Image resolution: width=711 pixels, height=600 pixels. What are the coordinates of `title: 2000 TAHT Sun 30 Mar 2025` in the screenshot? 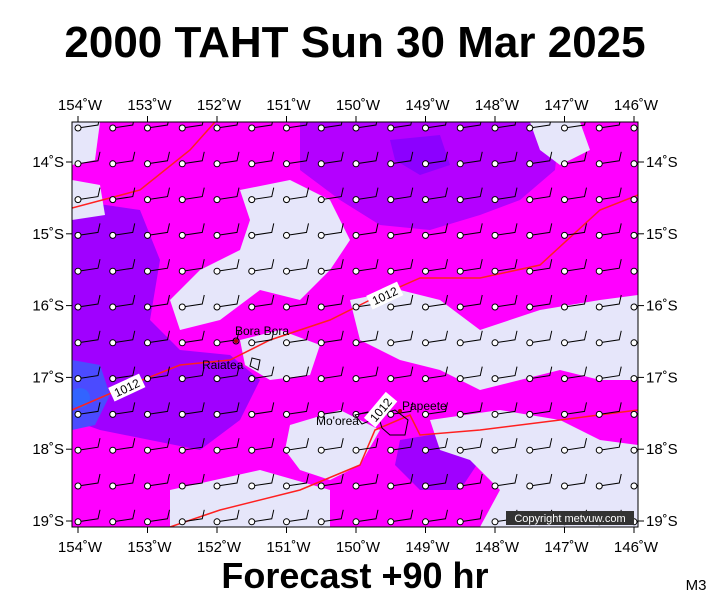 It's located at (354, 42).